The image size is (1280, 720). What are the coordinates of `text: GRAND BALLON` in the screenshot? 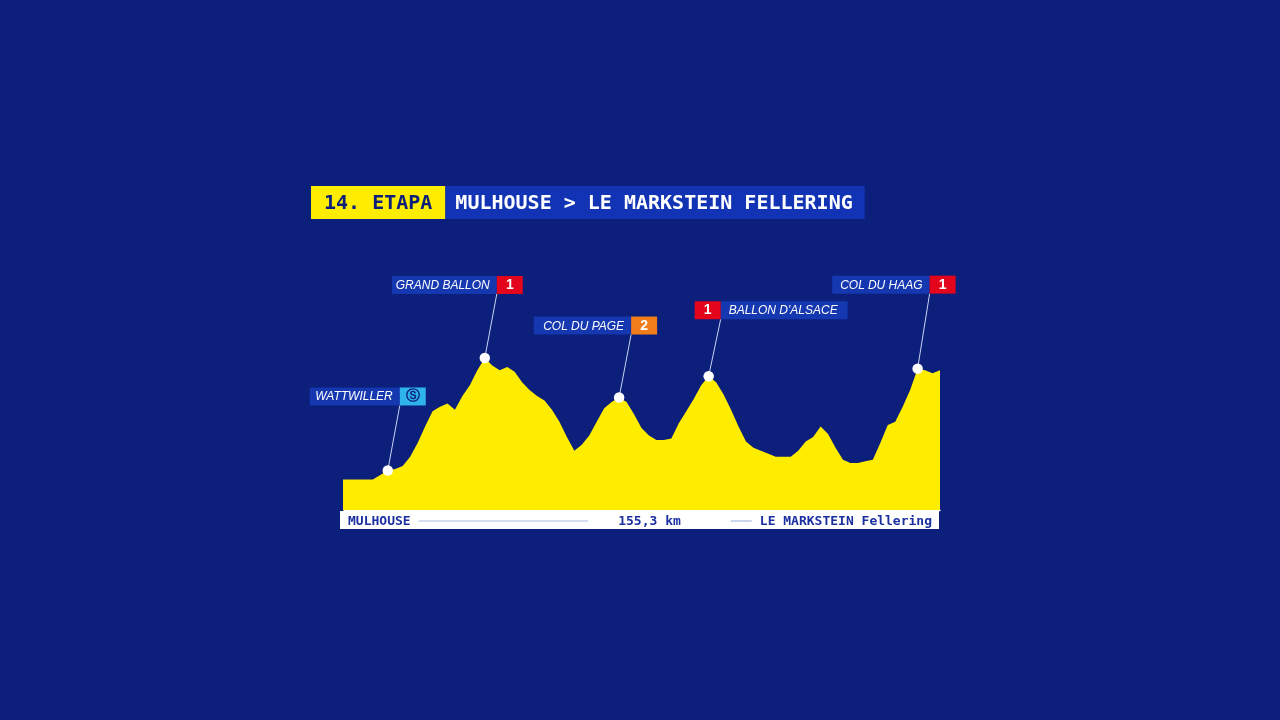 It's located at (443, 285).